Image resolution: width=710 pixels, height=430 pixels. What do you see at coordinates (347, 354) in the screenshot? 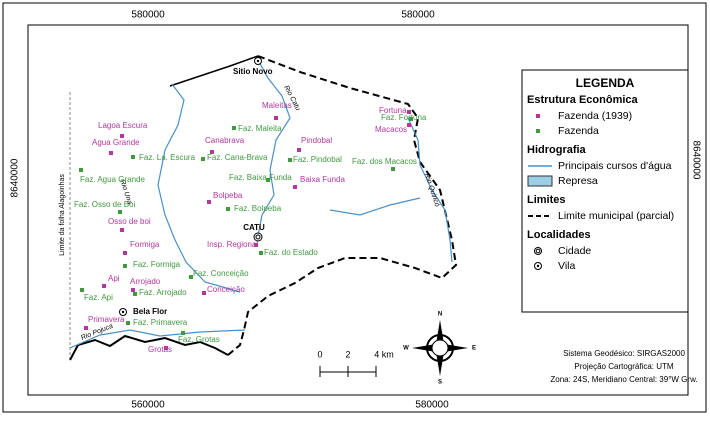
I see `scale-label: 2` at bounding box center [347, 354].